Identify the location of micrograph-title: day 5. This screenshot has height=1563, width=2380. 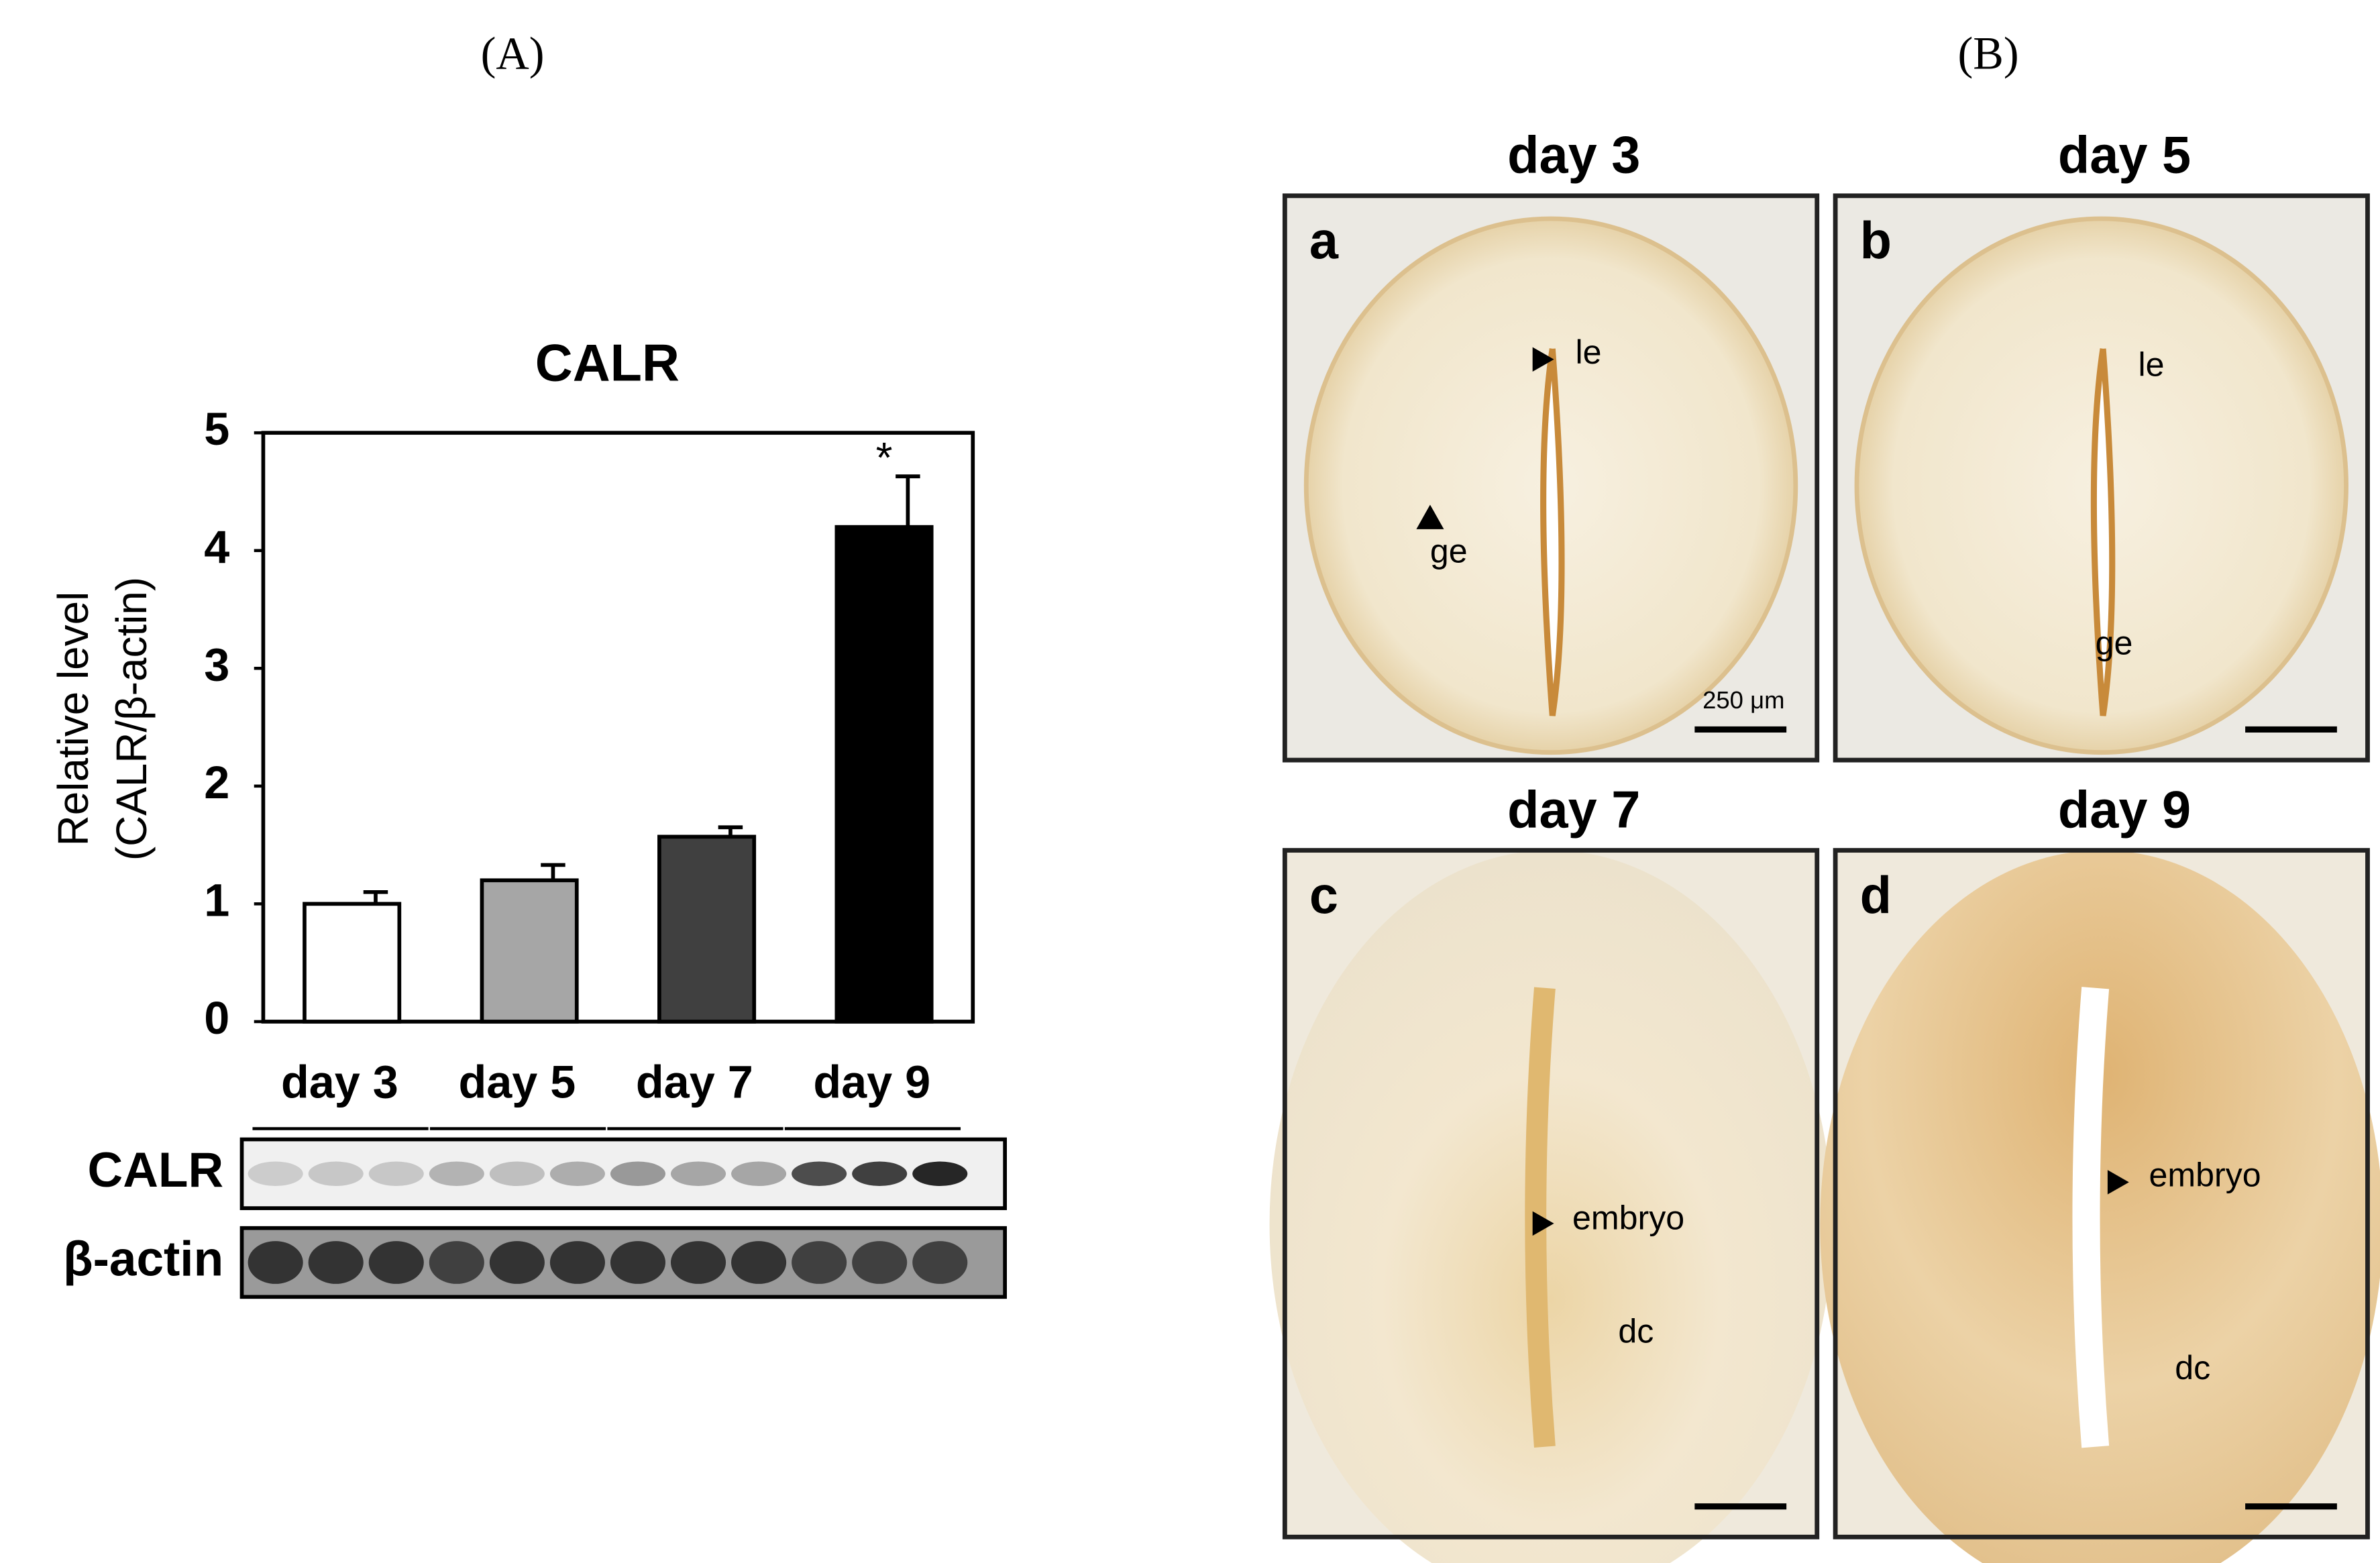
(2124, 155).